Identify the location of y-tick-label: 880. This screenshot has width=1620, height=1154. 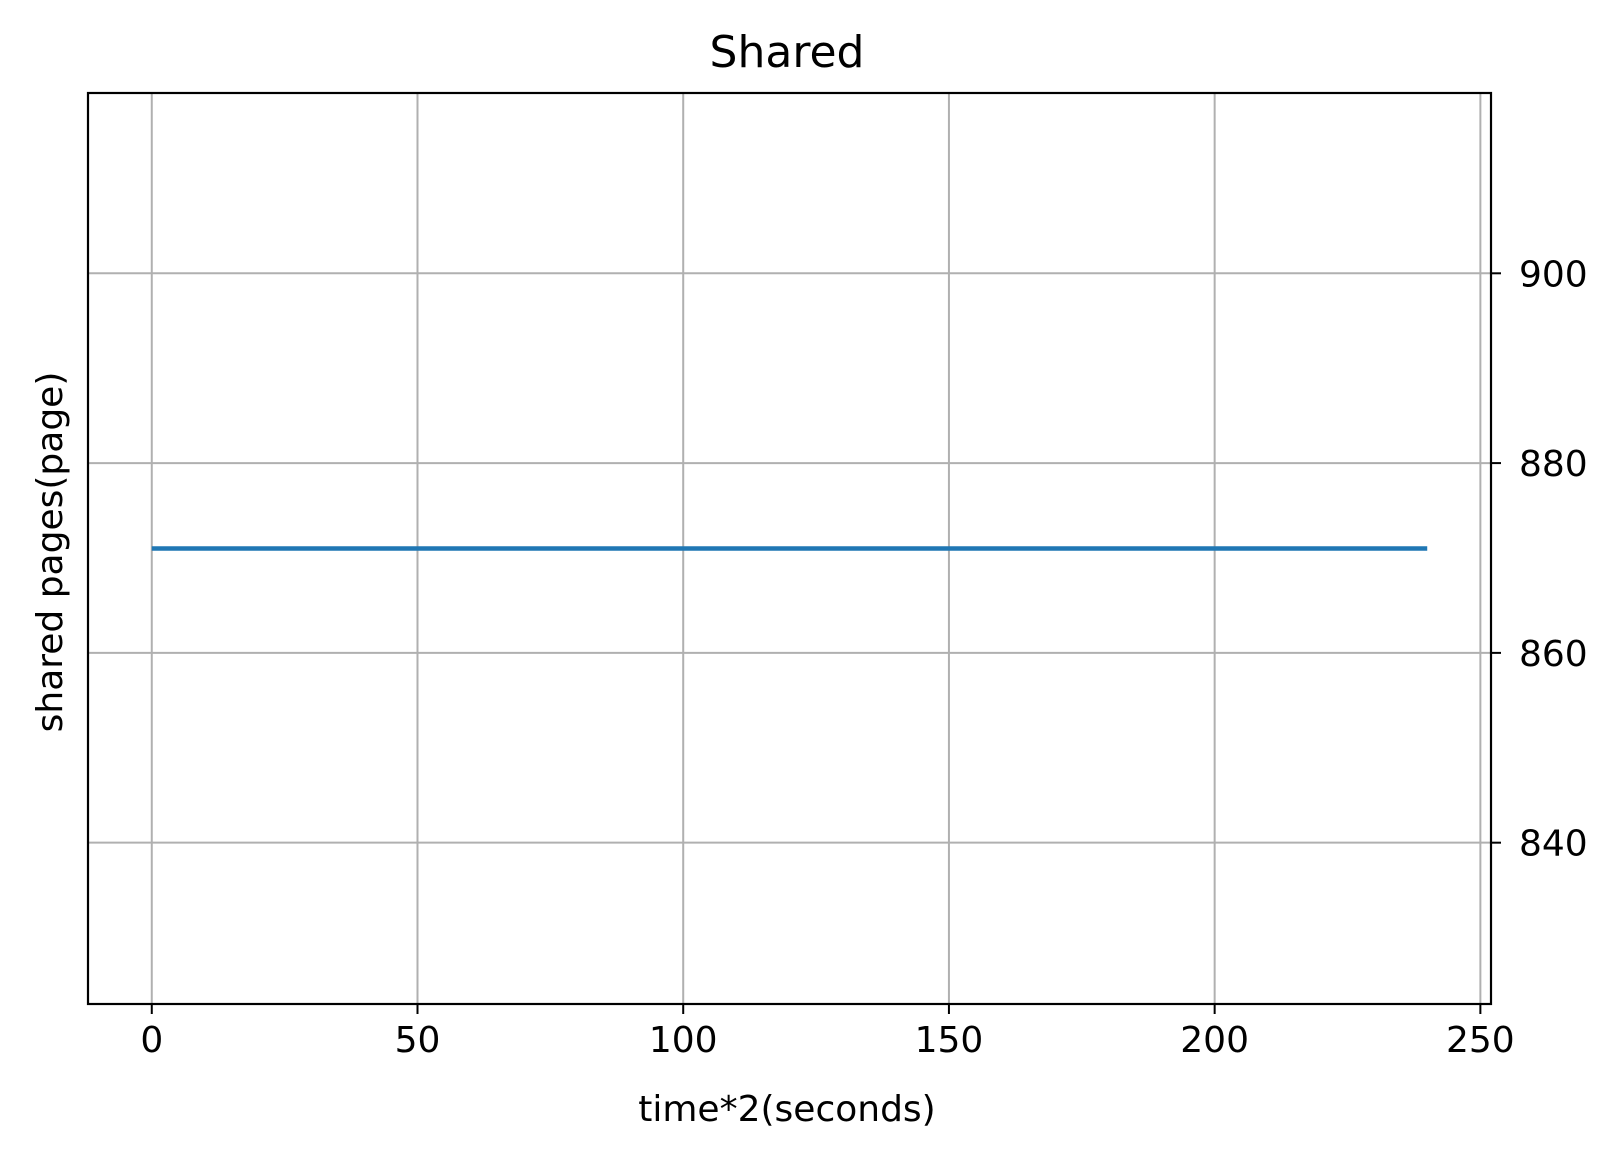
(1553, 464).